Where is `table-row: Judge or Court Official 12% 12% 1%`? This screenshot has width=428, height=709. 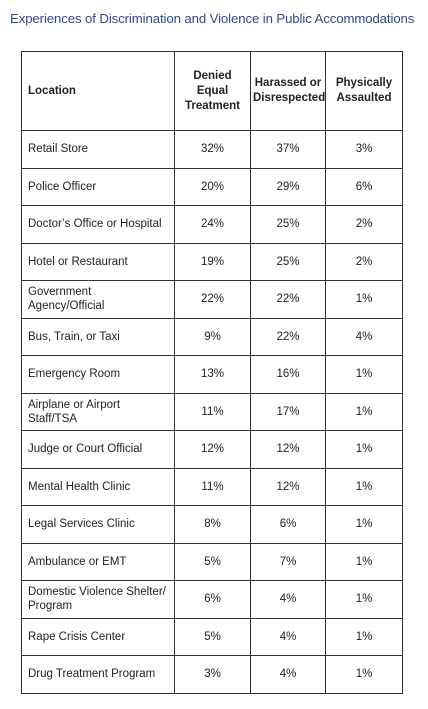
table-row: Judge or Court Official 12% 12% 1% is located at coordinates (212, 449).